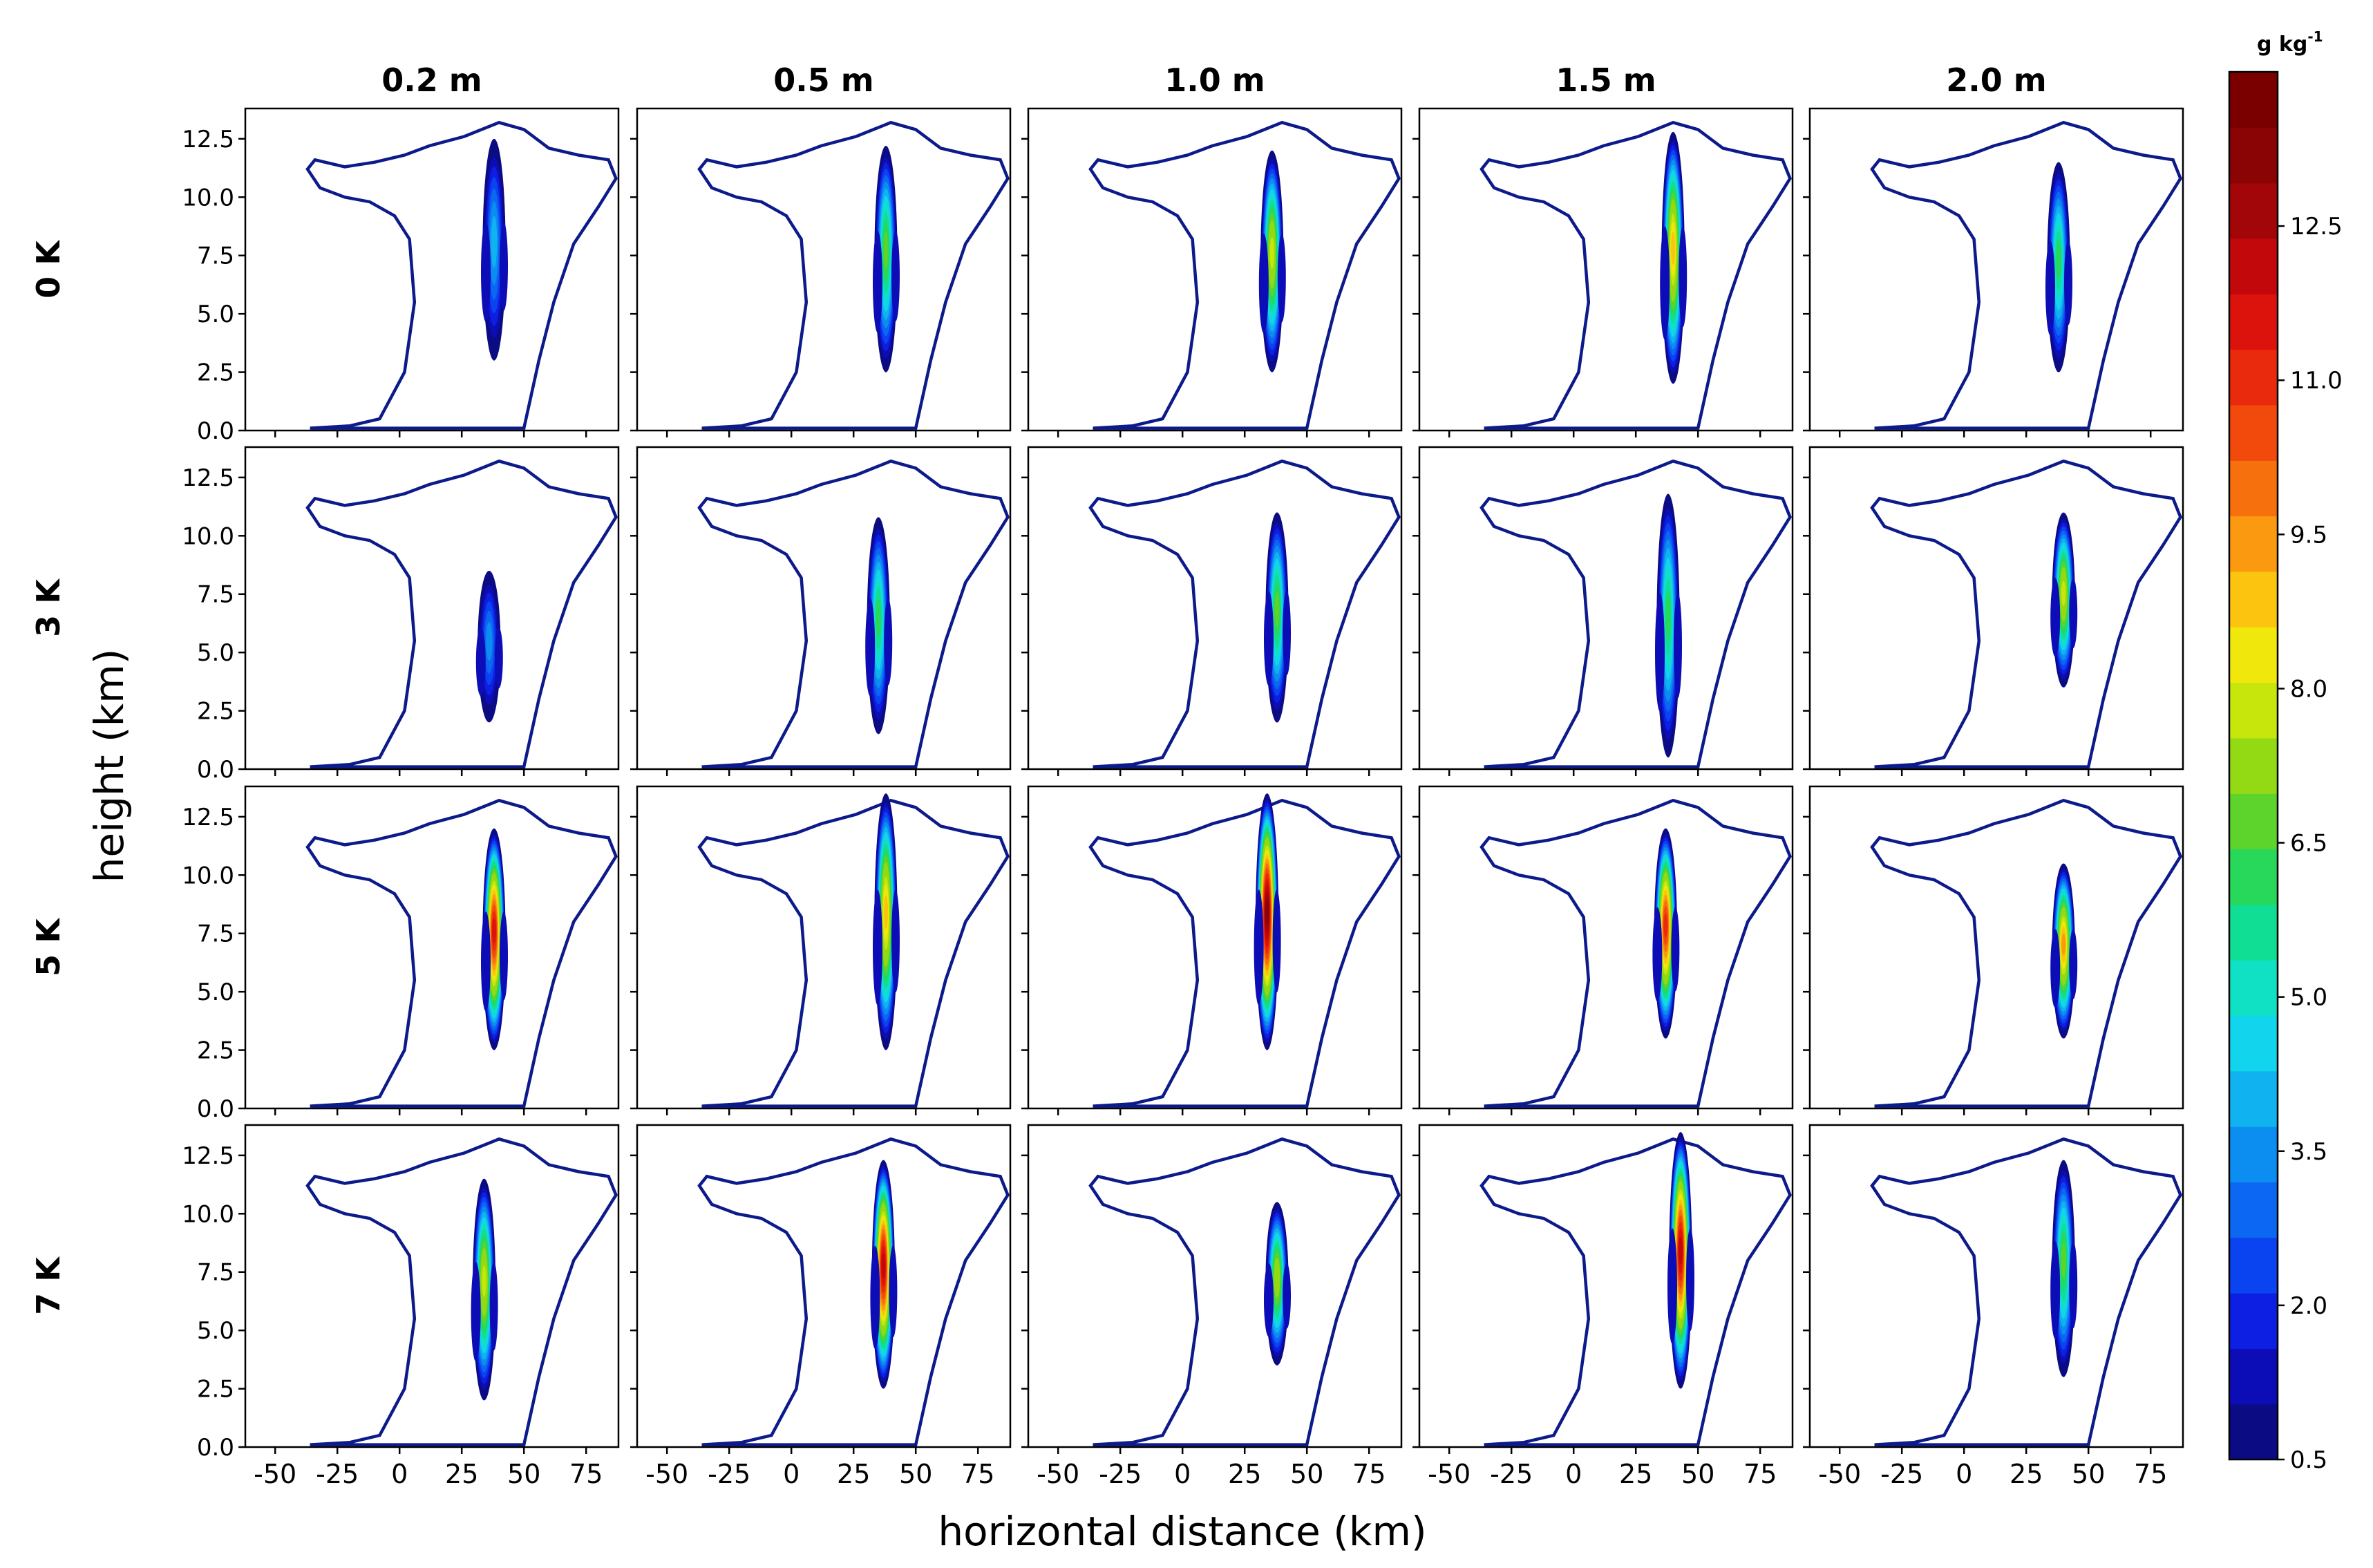  Describe the element at coordinates (1994, 1306) in the screenshot. I see `panel-7K-20m: -50 -25 0 25 50 75` at that location.